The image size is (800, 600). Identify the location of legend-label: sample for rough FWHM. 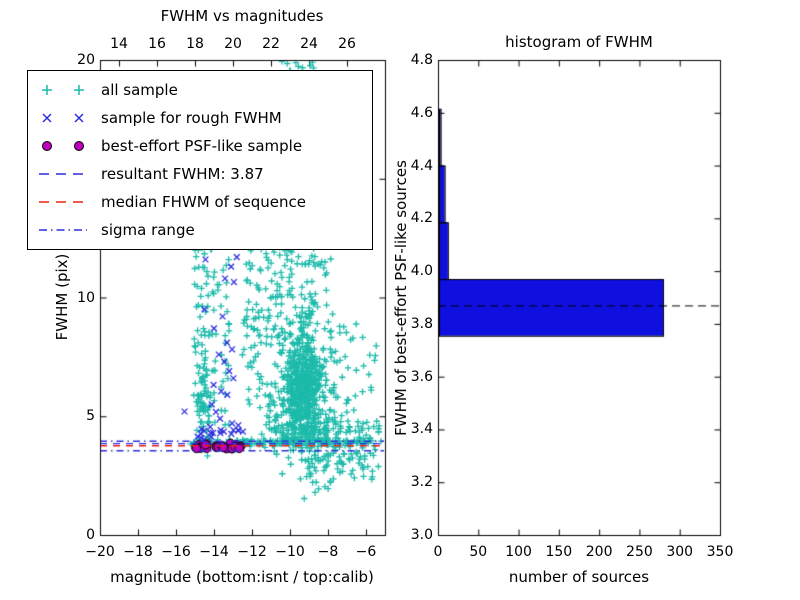
(191, 118).